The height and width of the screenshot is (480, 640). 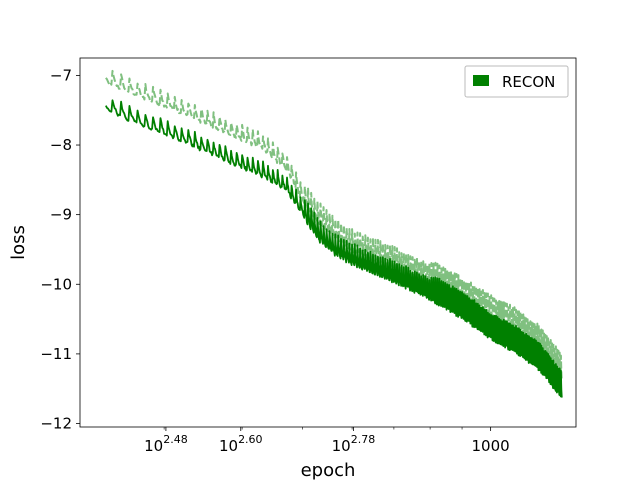 What do you see at coordinates (56, 424) in the screenshot?
I see `y-tick-label: −12` at bounding box center [56, 424].